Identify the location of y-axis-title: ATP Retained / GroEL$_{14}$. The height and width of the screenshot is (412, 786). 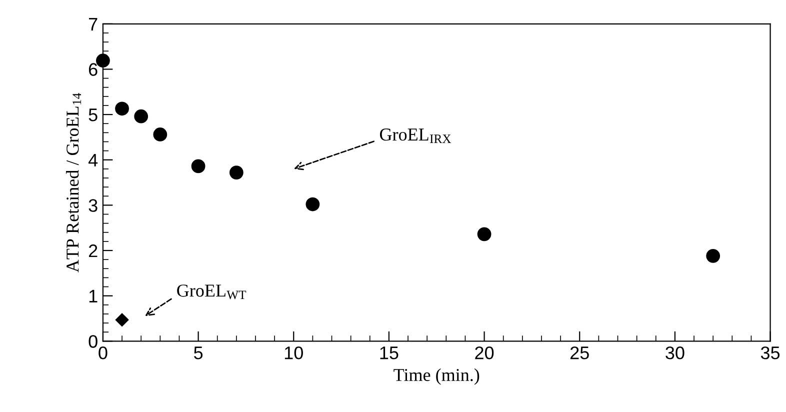
(74, 182).